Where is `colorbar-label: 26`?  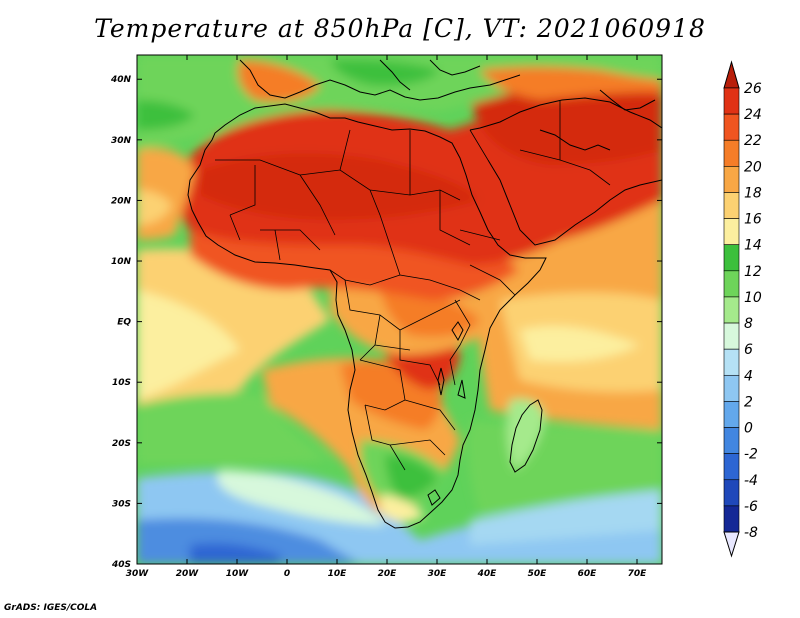
colorbar-label: 26 is located at coordinates (753, 89).